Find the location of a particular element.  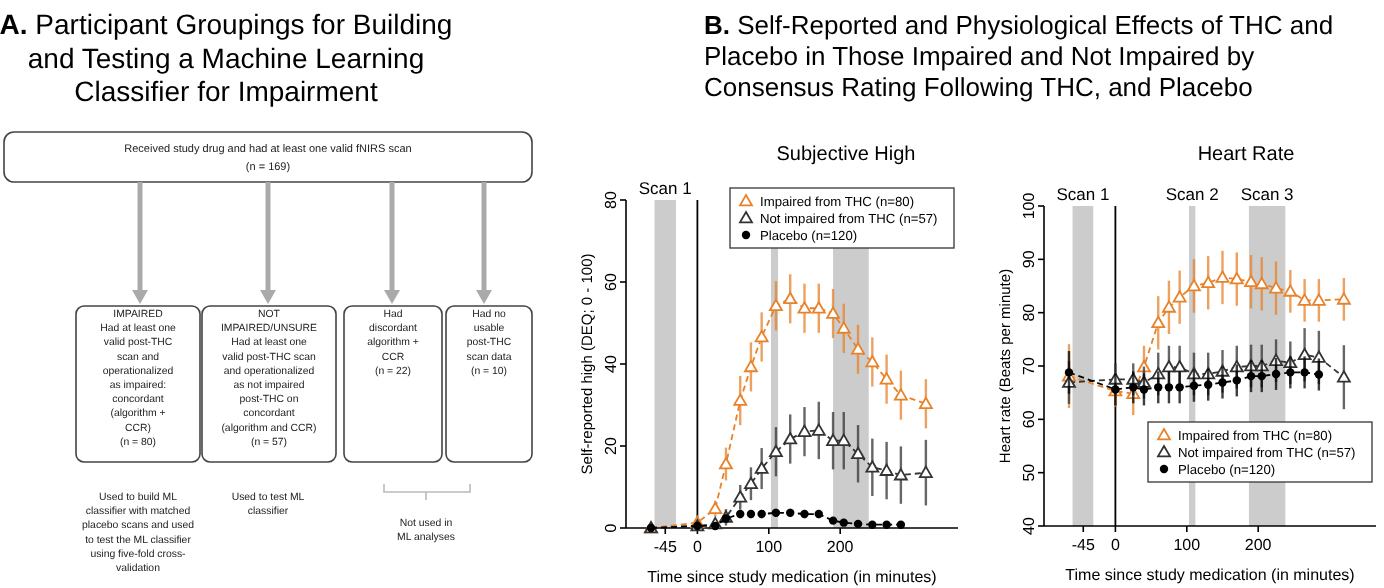

y-tick-label: 20 is located at coordinates (611, 445).